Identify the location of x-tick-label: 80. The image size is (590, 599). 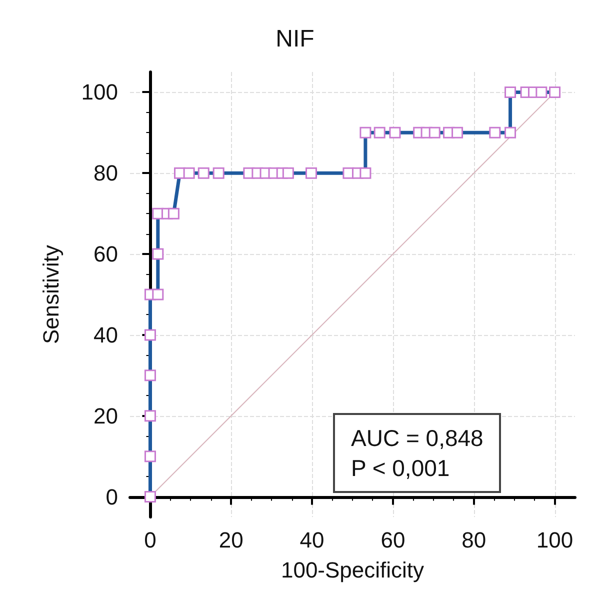
(474, 540).